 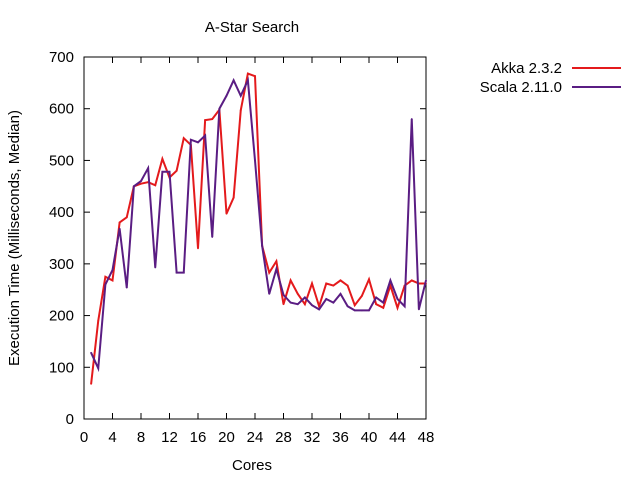 What do you see at coordinates (198, 437) in the screenshot?
I see `x-tick-label: 16` at bounding box center [198, 437].